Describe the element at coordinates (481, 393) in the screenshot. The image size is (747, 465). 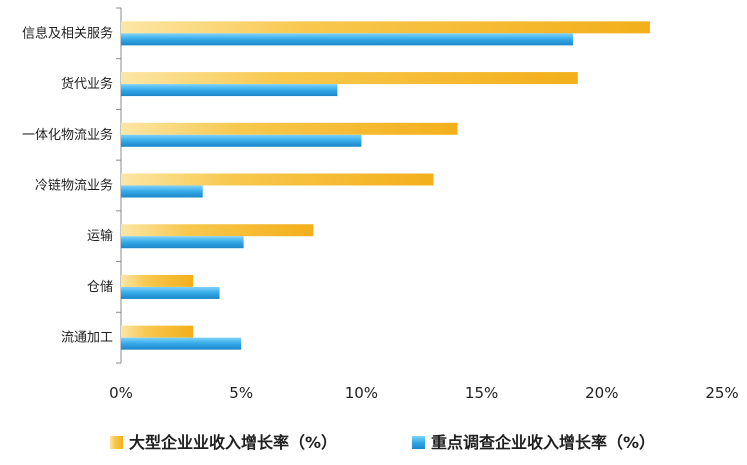
I see `x-tick-label: 15%` at that location.